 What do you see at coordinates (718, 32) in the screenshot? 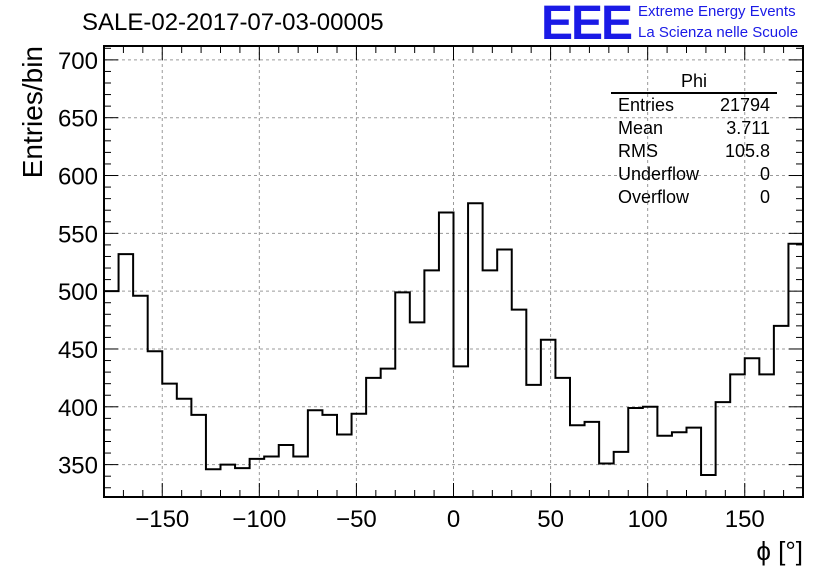
I see `logo-tagline-2: La Scienza nelle Scuole` at bounding box center [718, 32].